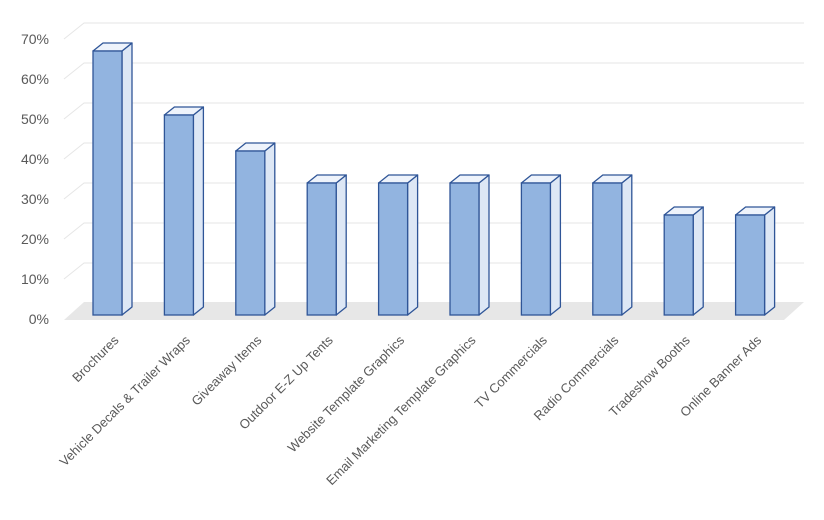 Image resolution: width=824 pixels, height=520 pixels. I want to click on y-tick-label: 20%, so click(35, 239).